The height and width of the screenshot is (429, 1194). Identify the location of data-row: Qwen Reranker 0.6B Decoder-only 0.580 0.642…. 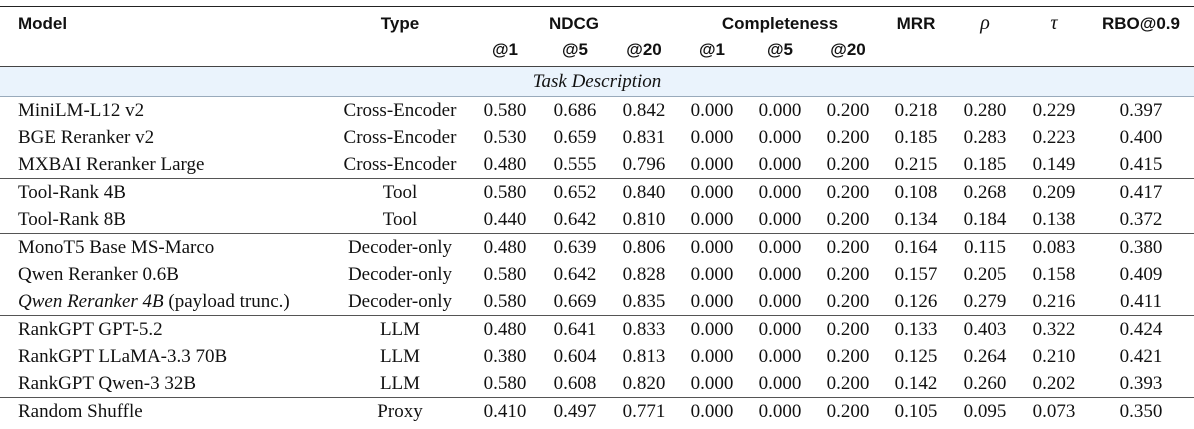
(597, 274).